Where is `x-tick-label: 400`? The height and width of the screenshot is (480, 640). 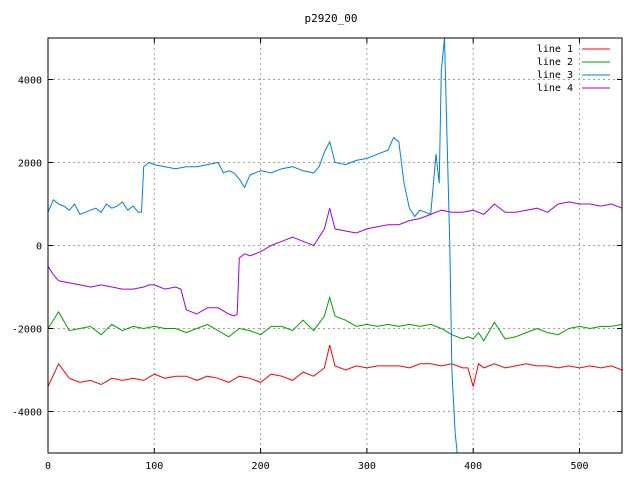
x-tick-label: 400 is located at coordinates (473, 466).